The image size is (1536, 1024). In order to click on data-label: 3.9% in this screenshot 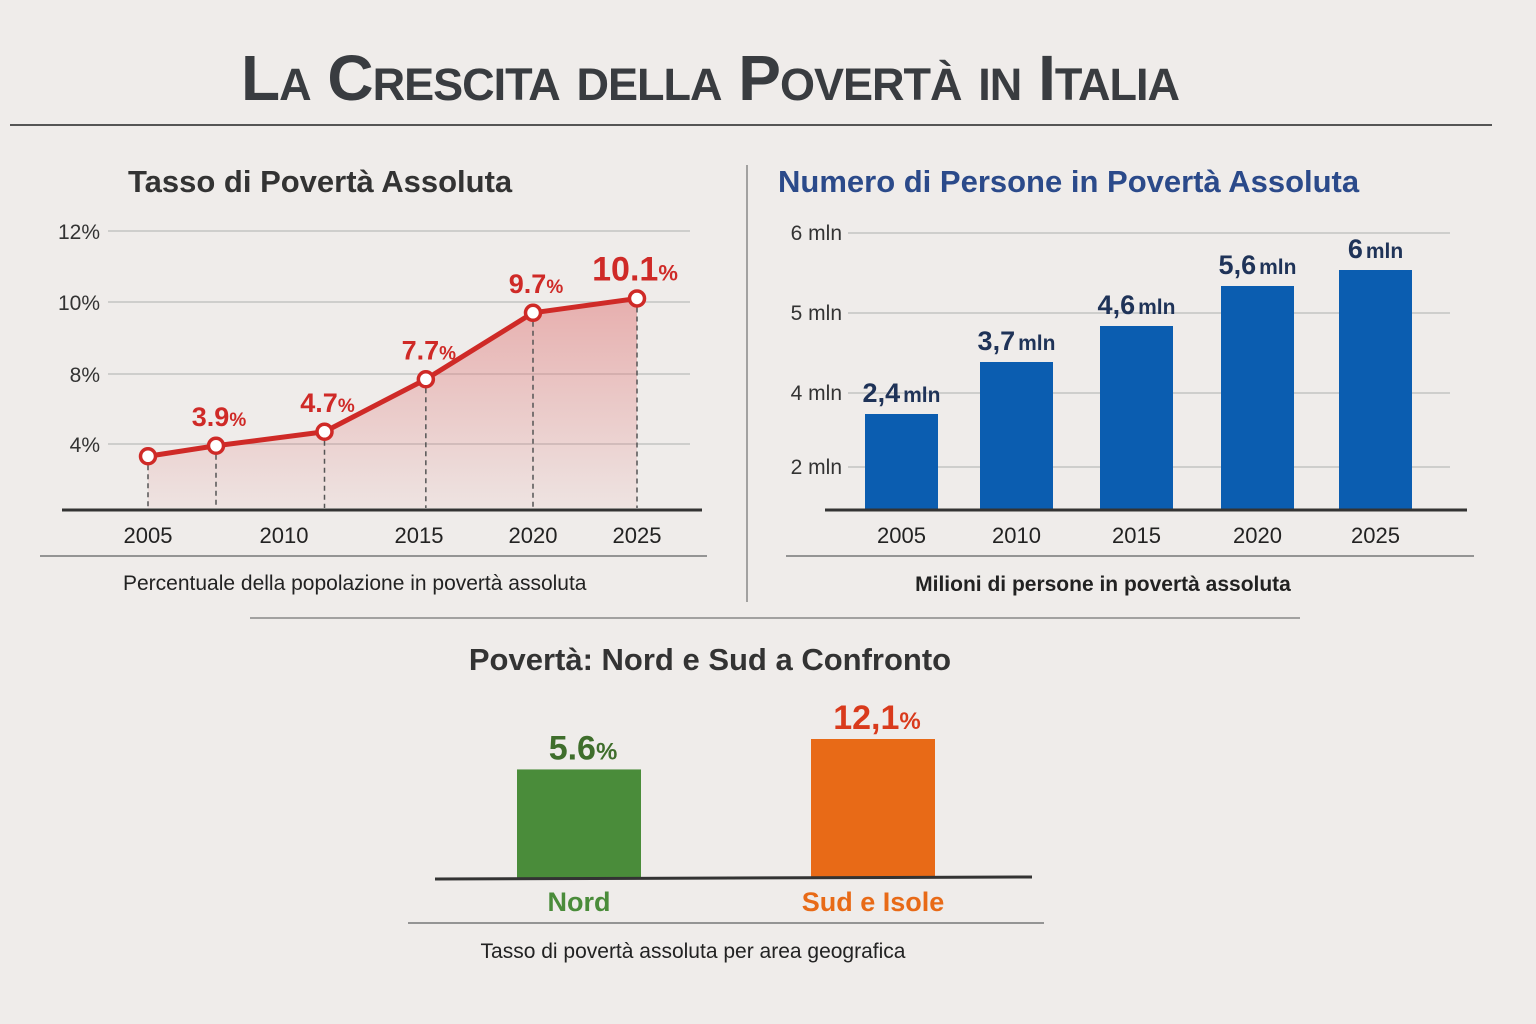, I will do `click(219, 417)`.